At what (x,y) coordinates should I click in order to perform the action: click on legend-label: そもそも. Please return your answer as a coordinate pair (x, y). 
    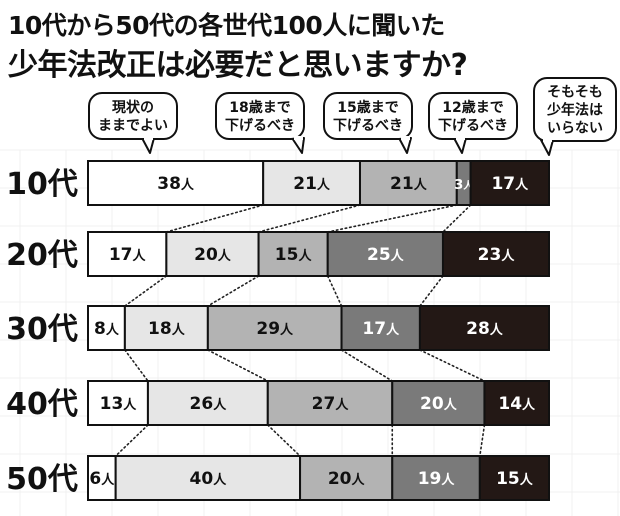
    Looking at the image, I should click on (575, 93).